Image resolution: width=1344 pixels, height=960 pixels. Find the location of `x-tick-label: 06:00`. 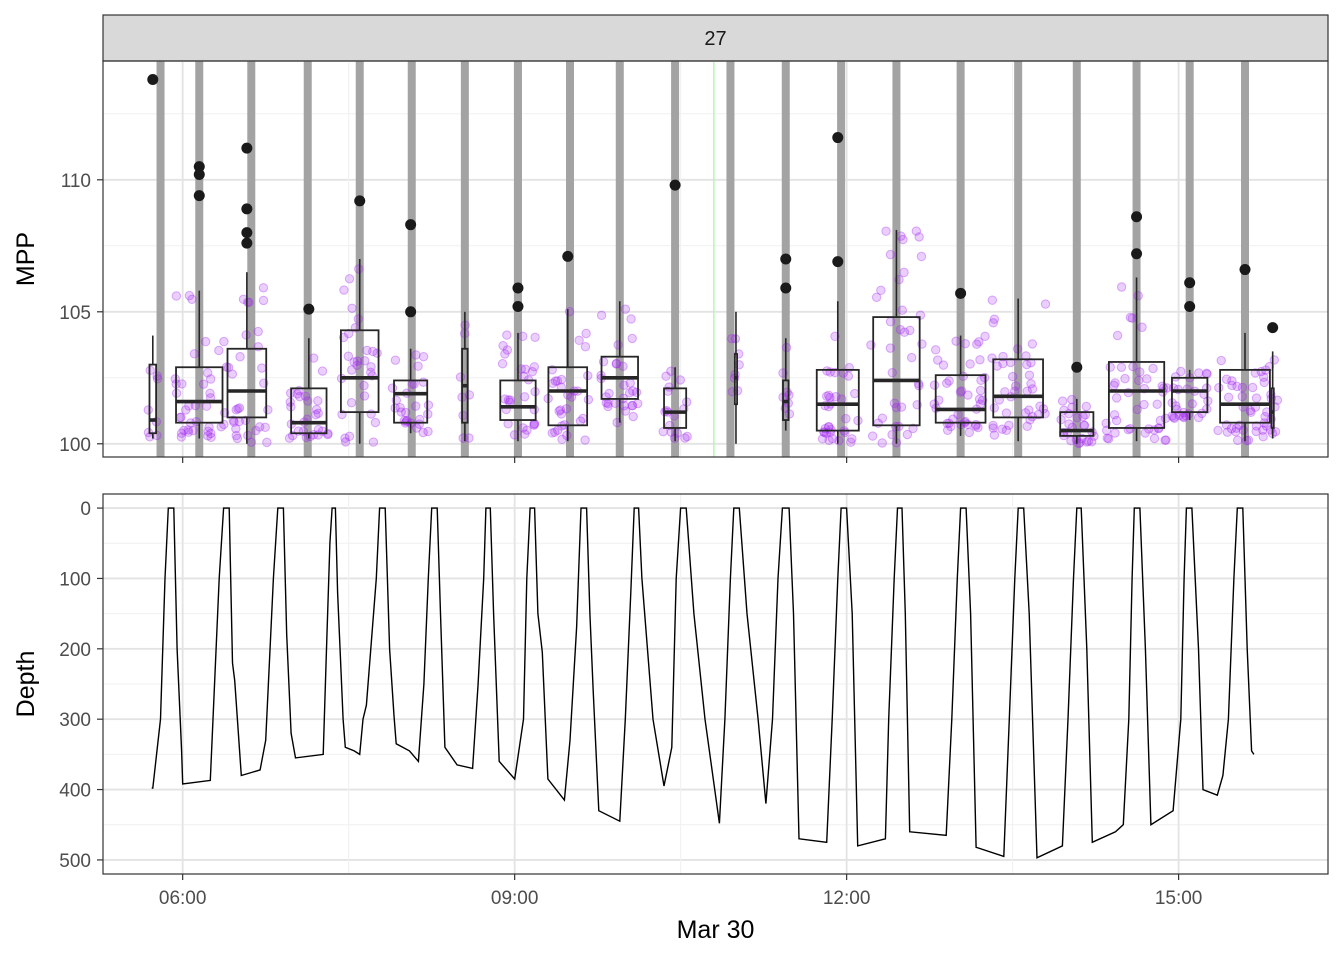

x-tick-label: 06:00 is located at coordinates (183, 898).